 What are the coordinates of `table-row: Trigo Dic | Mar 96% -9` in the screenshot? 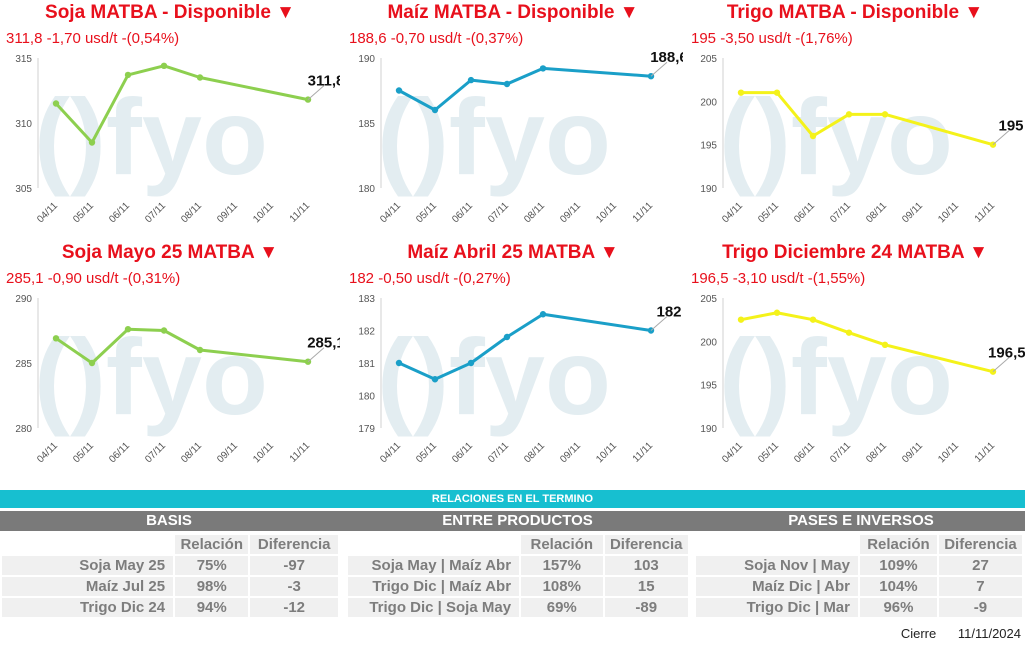 It's located at (859, 607).